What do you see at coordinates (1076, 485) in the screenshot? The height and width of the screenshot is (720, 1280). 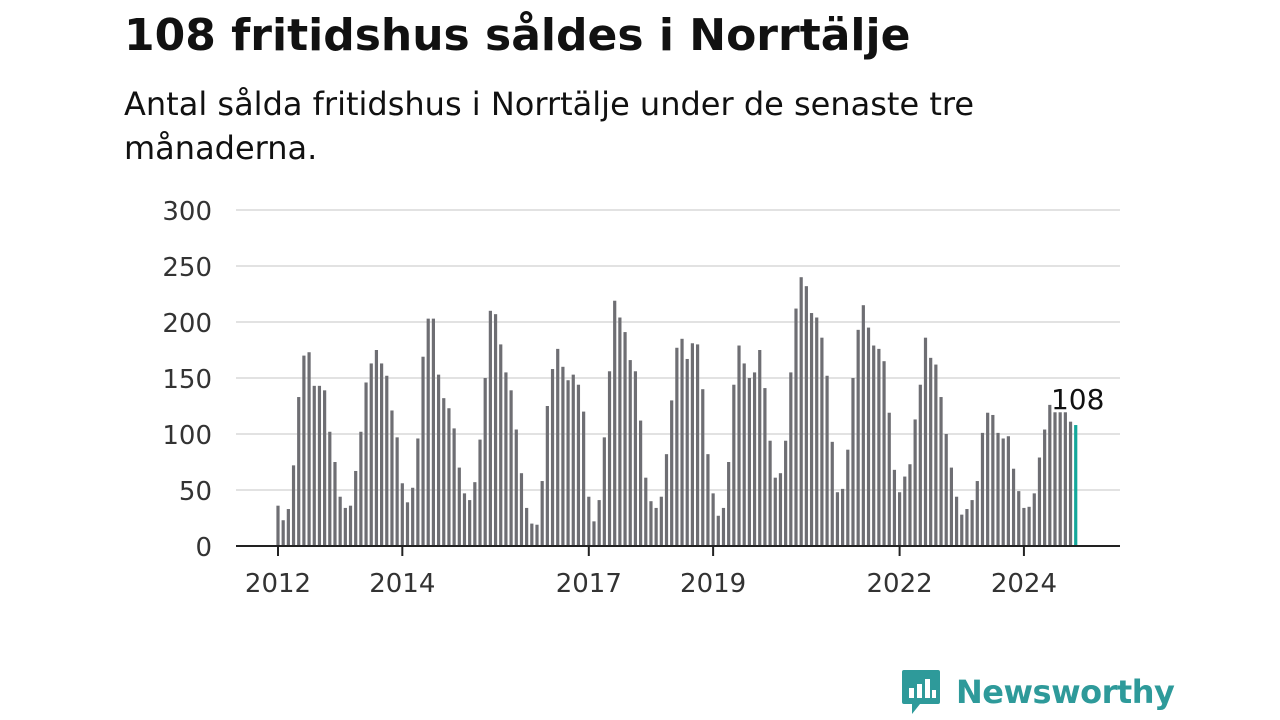 I see `bar-latest` at bounding box center [1076, 485].